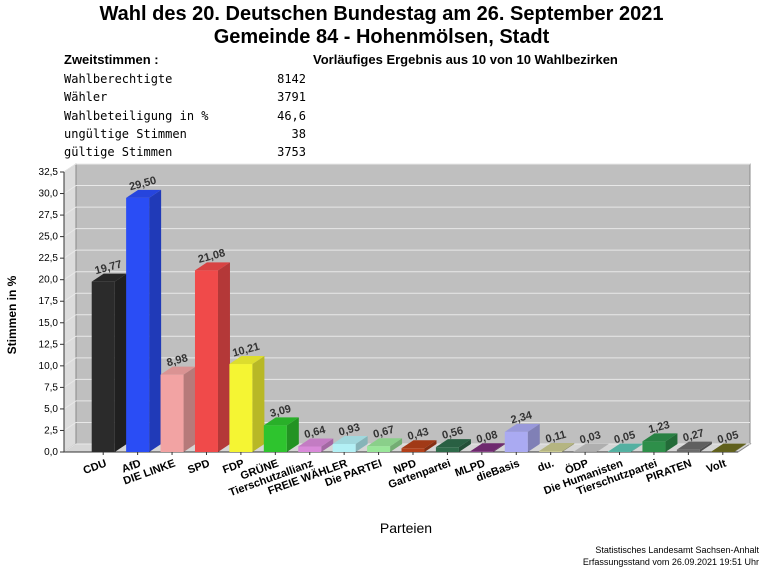 The width and height of the screenshot is (763, 570). What do you see at coordinates (677, 550) in the screenshot?
I see `footer-source: Statistisches Landesamt Sachsen-Anhalt` at bounding box center [677, 550].